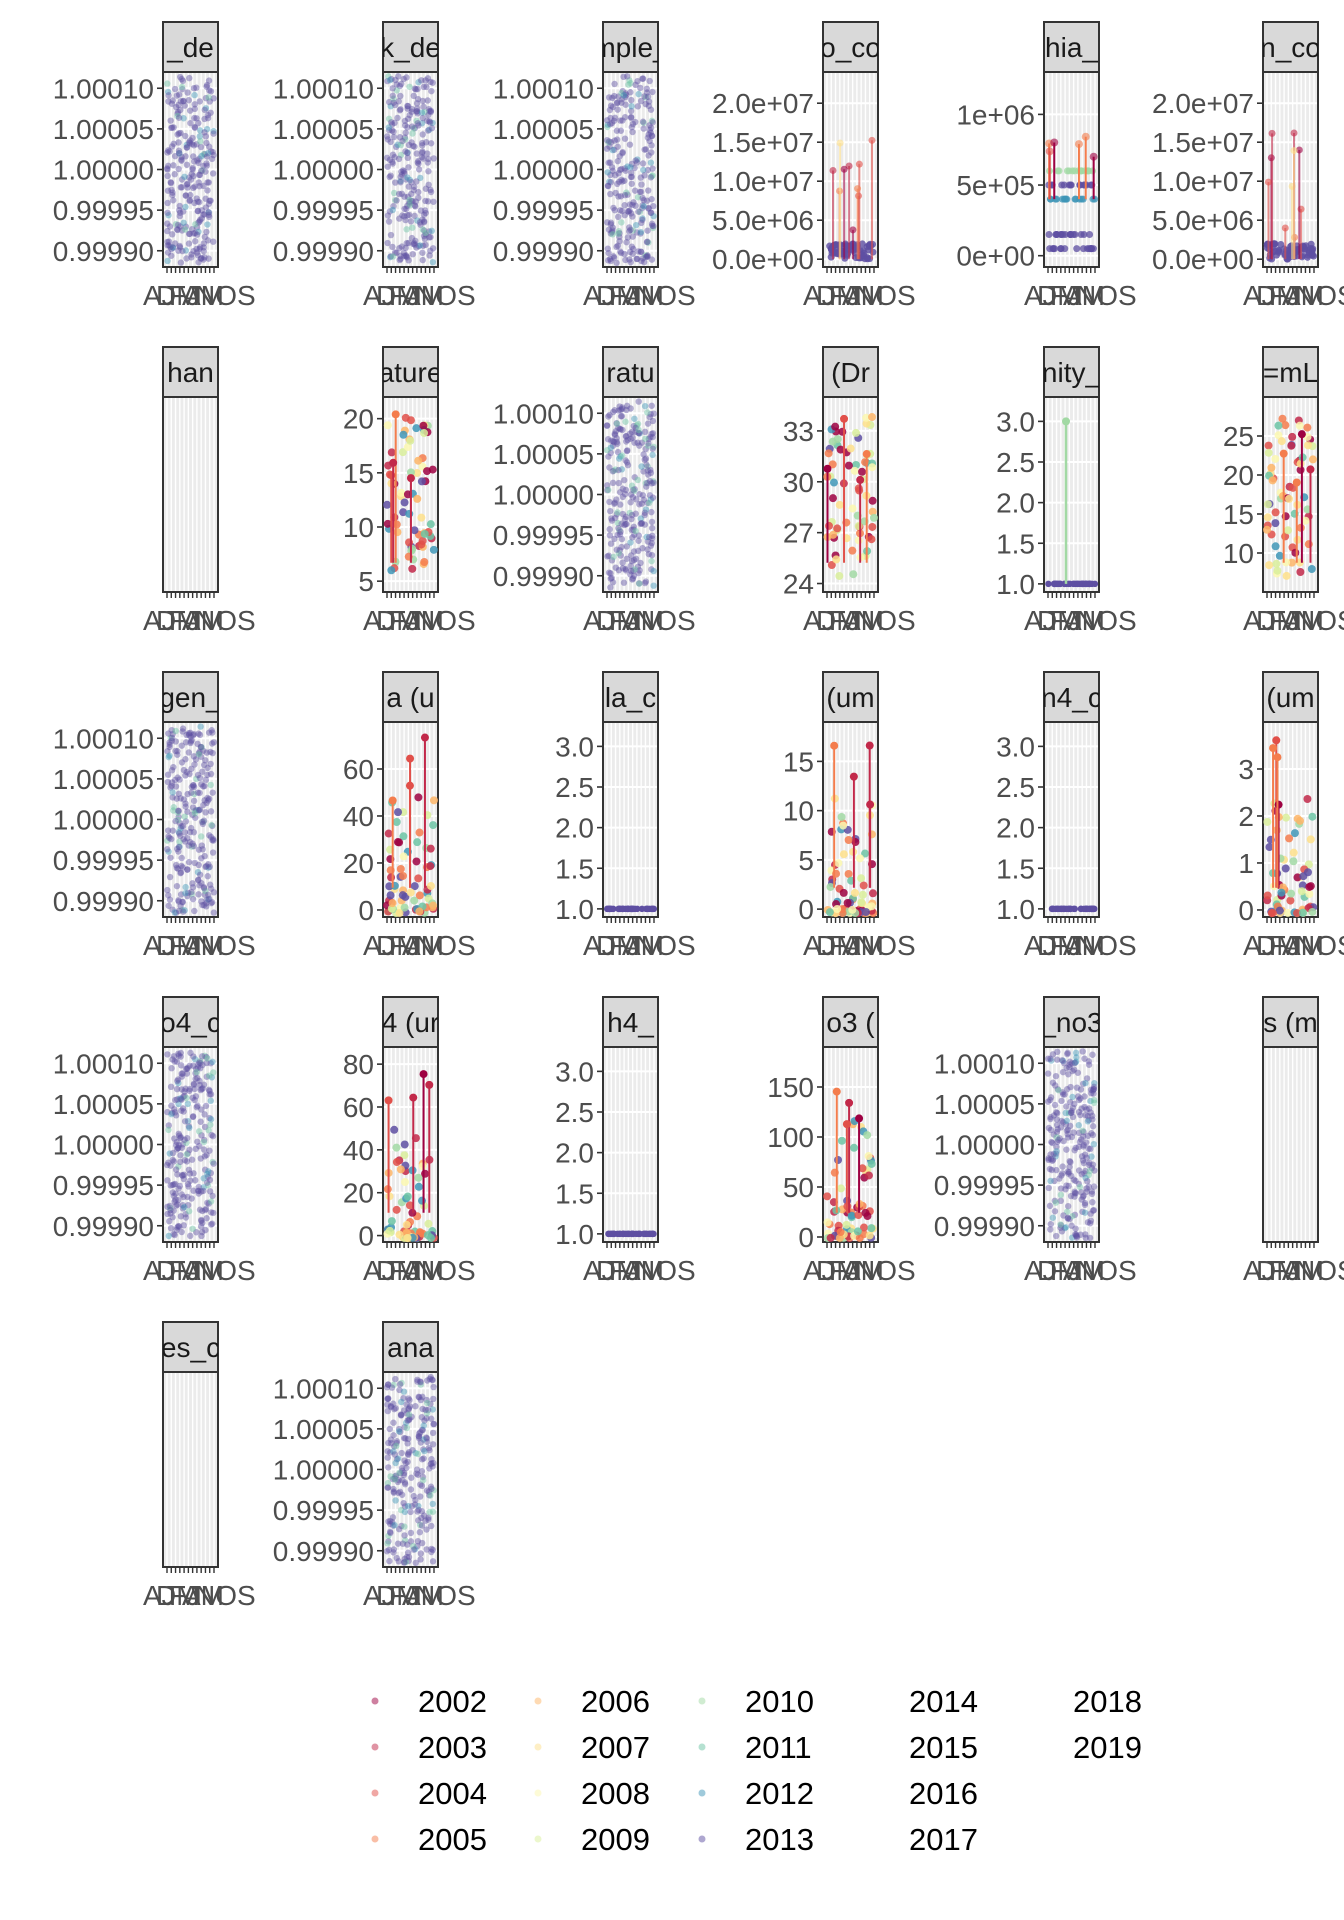 Image resolution: width=1344 pixels, height=1920 pixels. Describe the element at coordinates (1015, 828) in the screenshot. I see `y-tick-label: 2.0` at that location.